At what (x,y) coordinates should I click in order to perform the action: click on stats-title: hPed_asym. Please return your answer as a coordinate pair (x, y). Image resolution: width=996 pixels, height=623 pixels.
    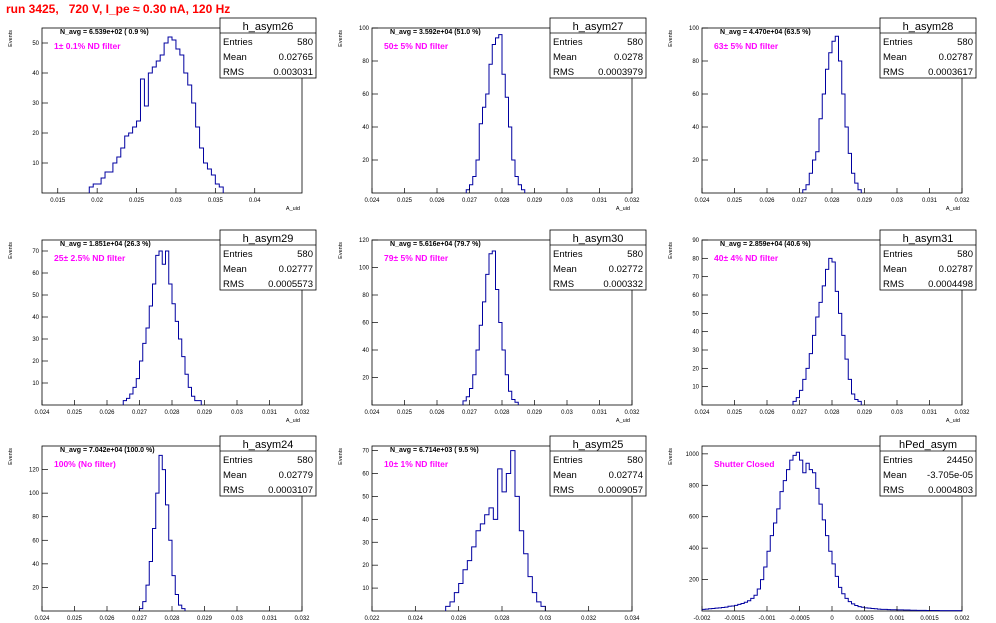
    Looking at the image, I should click on (928, 445).